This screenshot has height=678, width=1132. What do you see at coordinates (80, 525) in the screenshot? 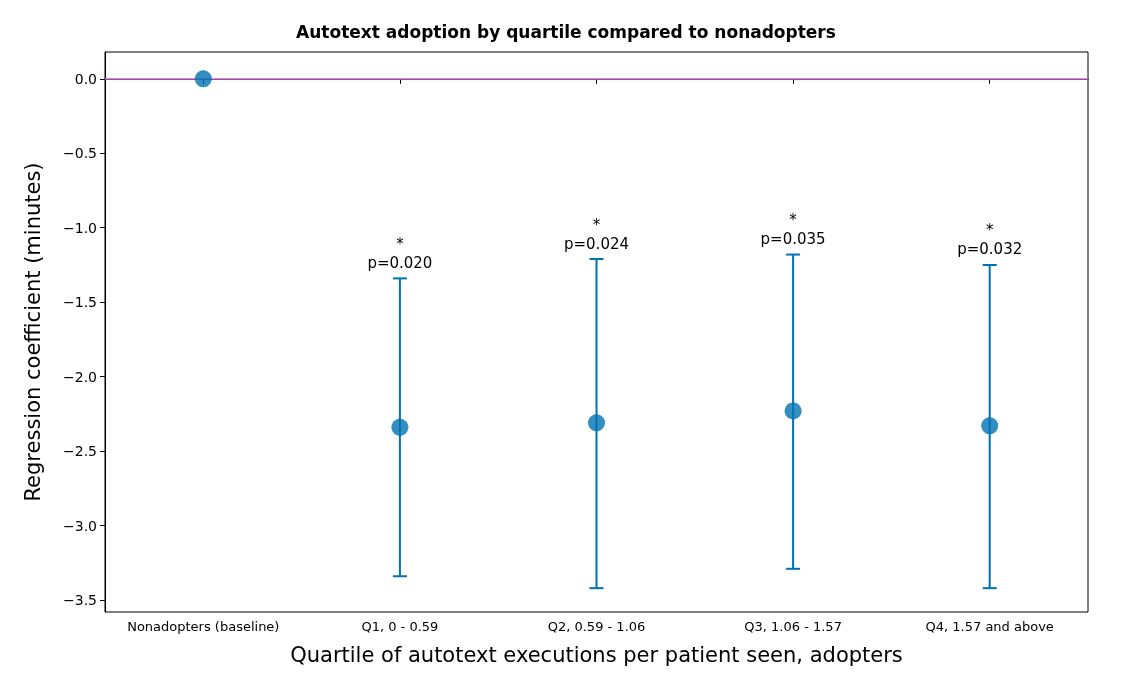
I see `y-tick-label: −3.0` at bounding box center [80, 525].